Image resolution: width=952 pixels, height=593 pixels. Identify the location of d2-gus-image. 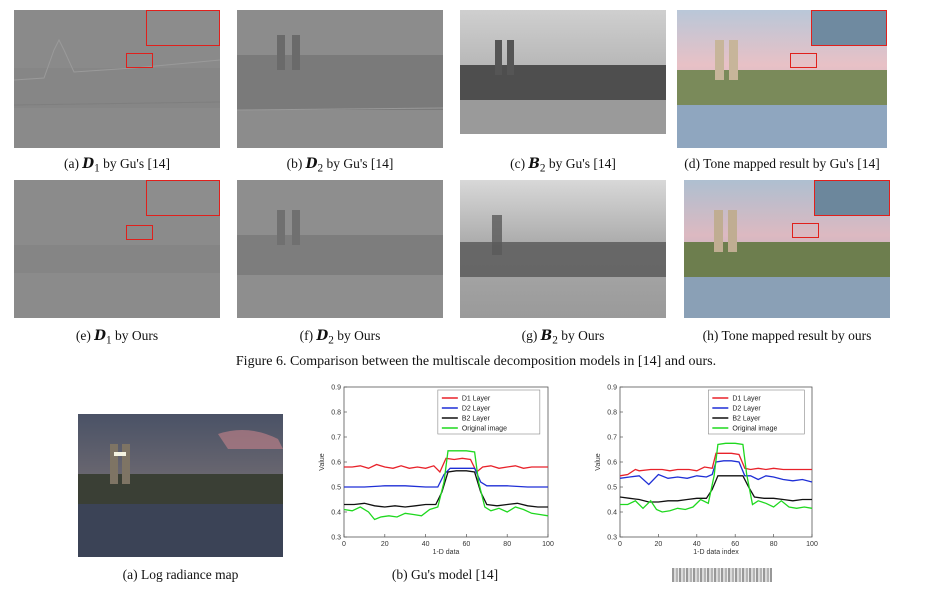
(340, 79).